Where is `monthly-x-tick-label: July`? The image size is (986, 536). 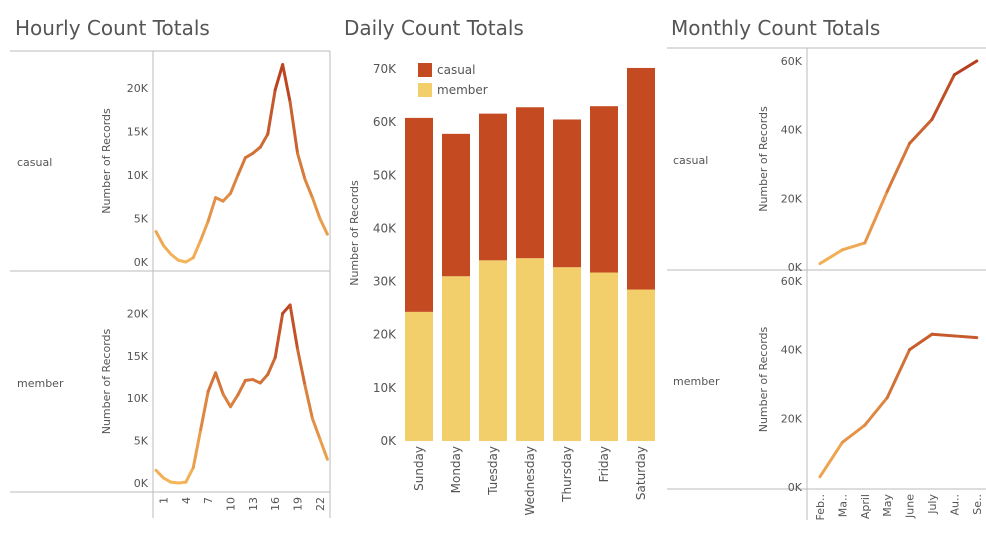 monthly-x-tick-label: July is located at coordinates (932, 504).